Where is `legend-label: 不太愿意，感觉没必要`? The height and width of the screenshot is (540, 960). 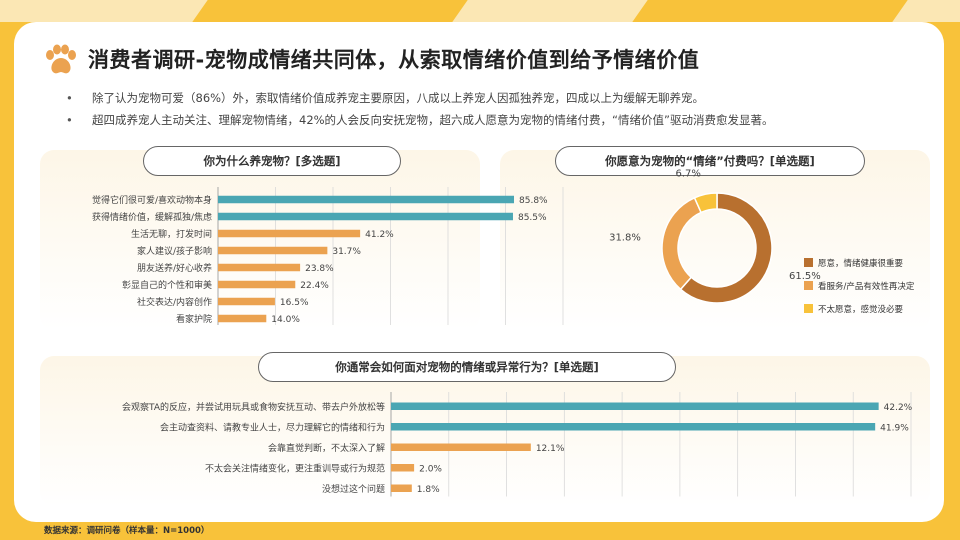 legend-label: 不太愿意，感觉没必要 is located at coordinates (861, 309).